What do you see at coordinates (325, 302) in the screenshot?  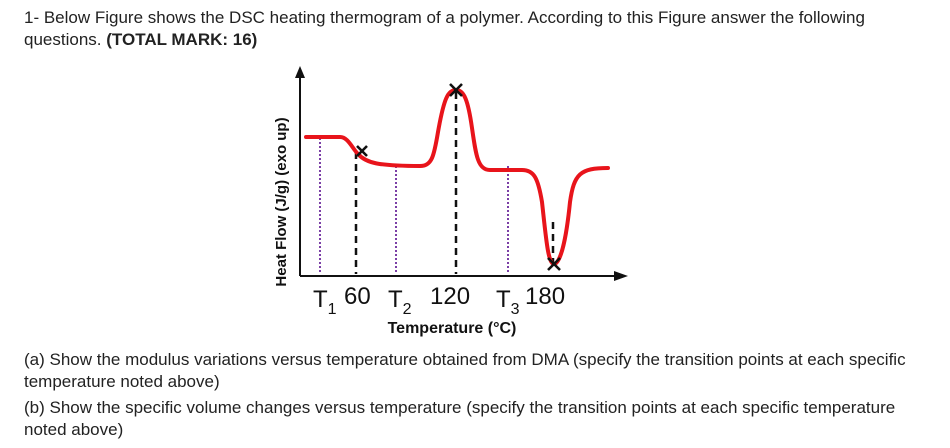 I see `tick-label-t1: T1` at bounding box center [325, 302].